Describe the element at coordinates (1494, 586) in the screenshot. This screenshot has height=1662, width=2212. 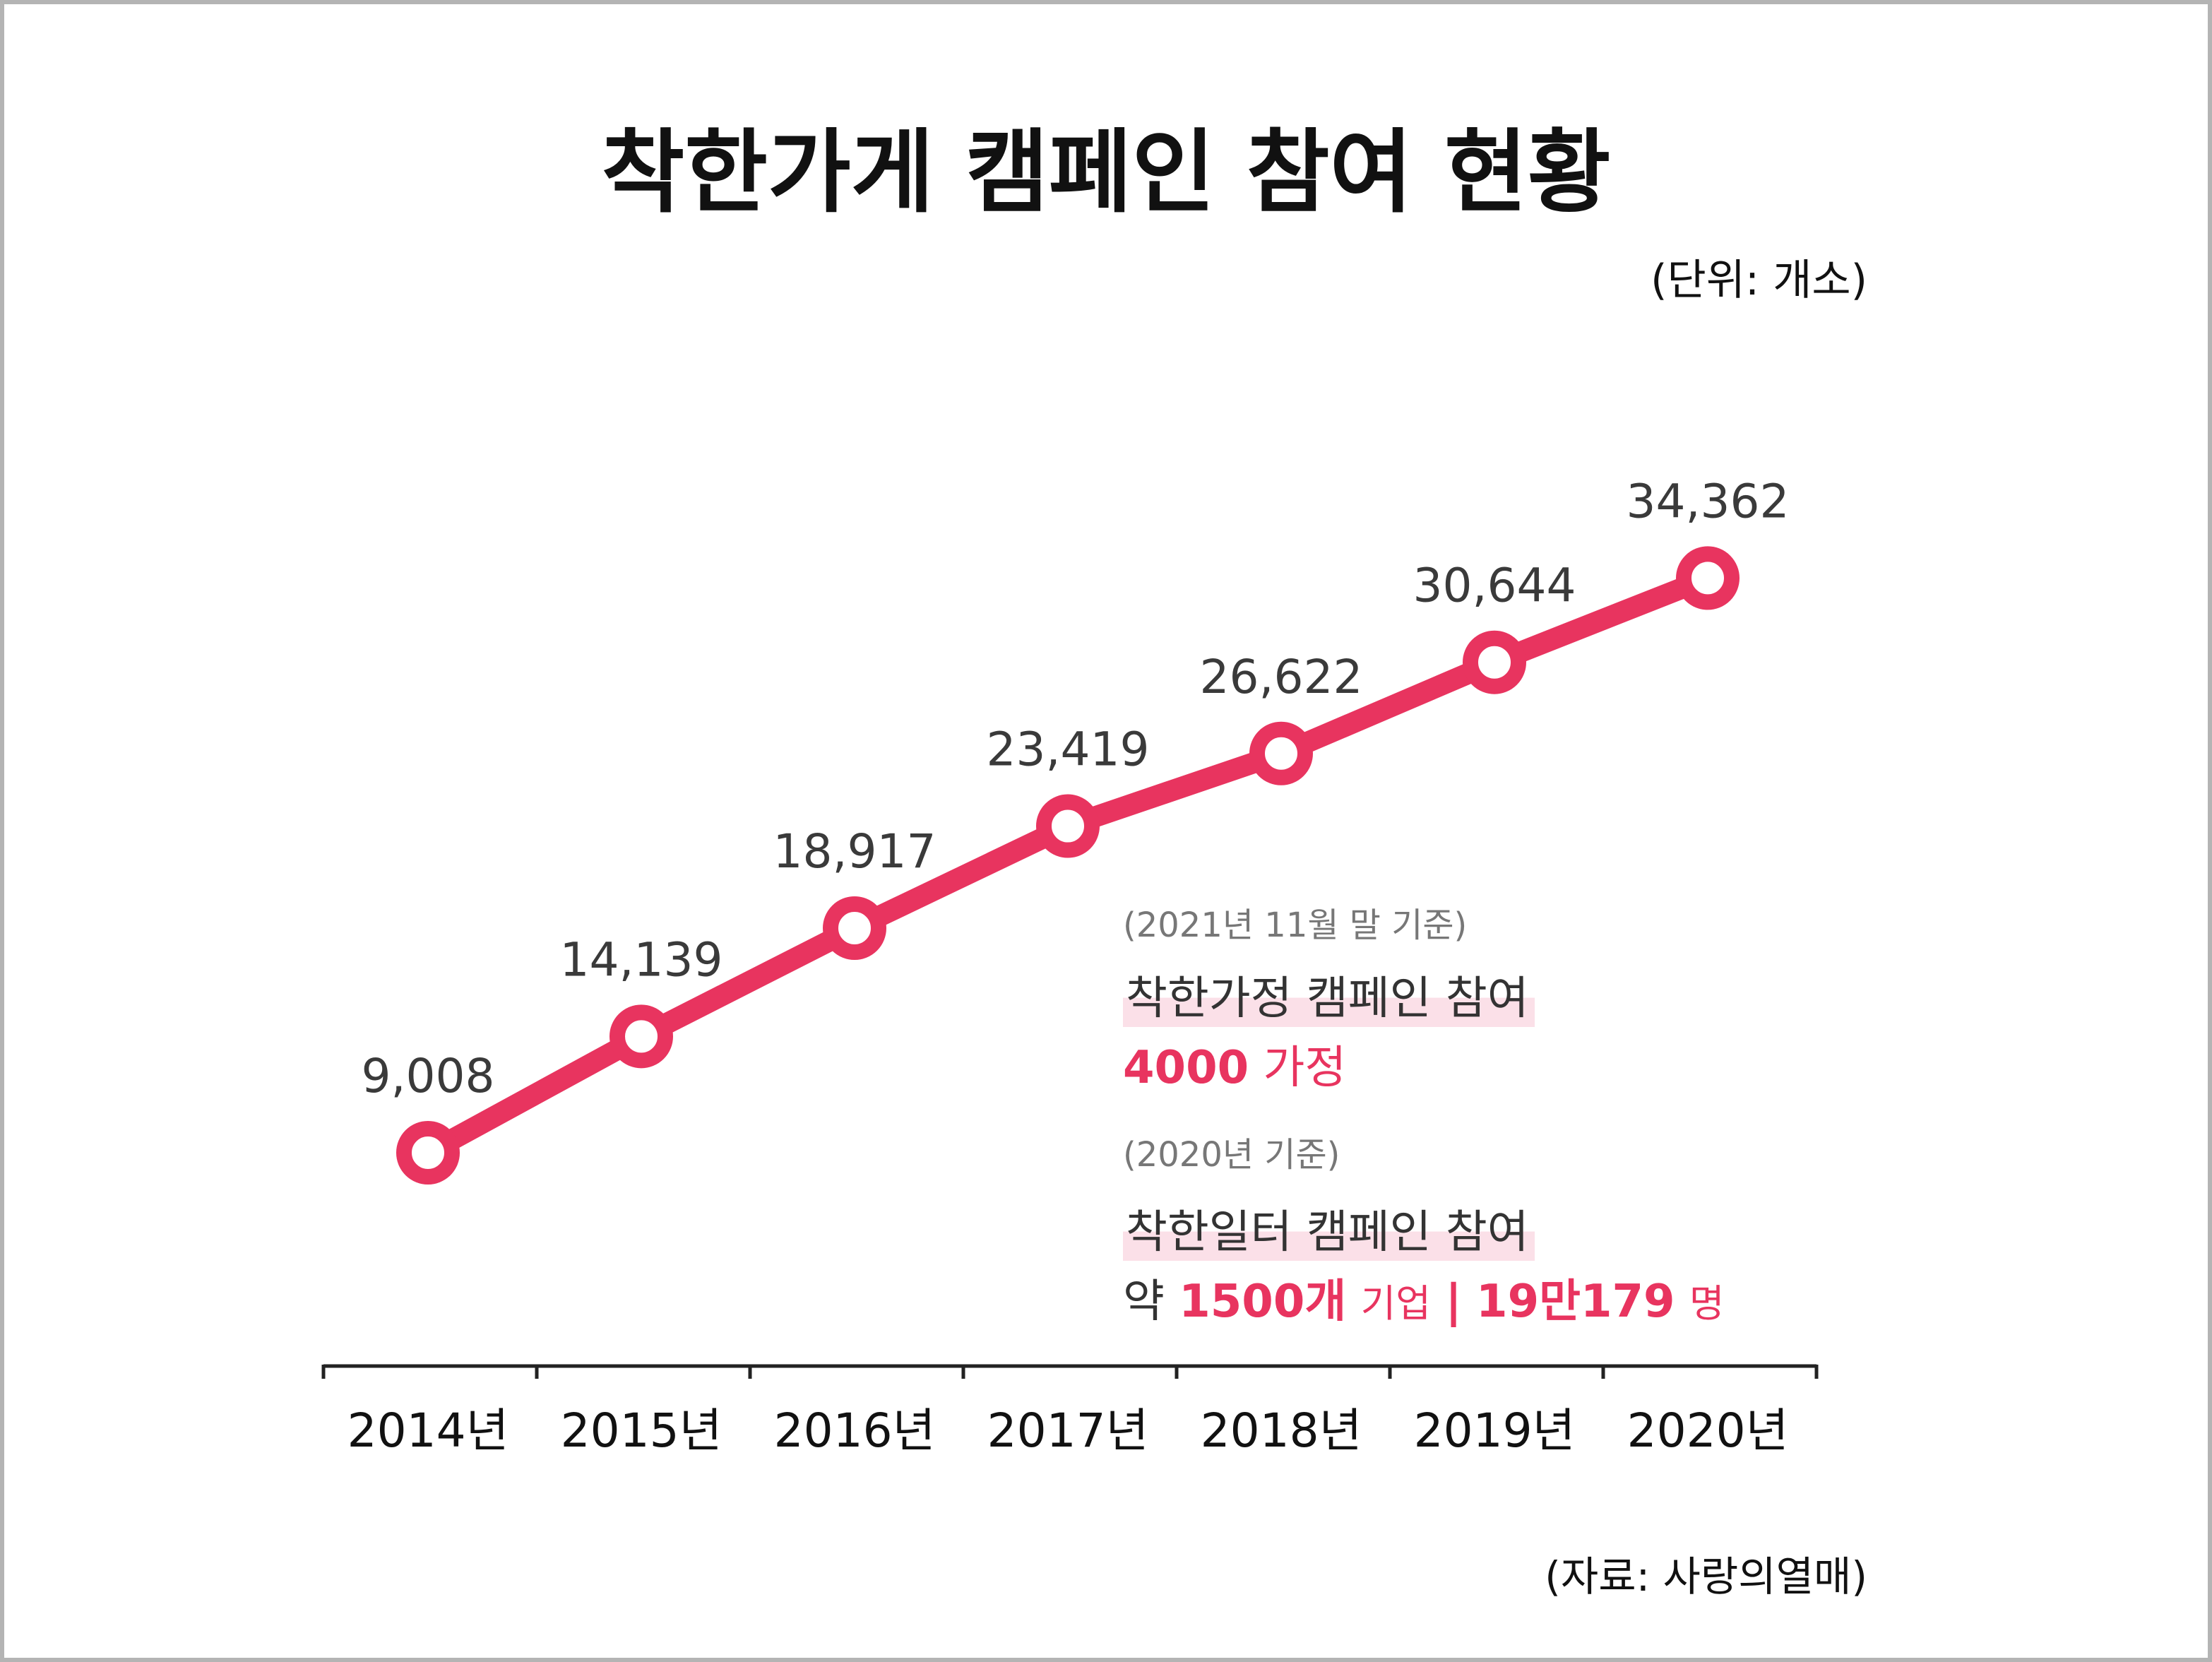
I see `data-label: 30,644` at that location.